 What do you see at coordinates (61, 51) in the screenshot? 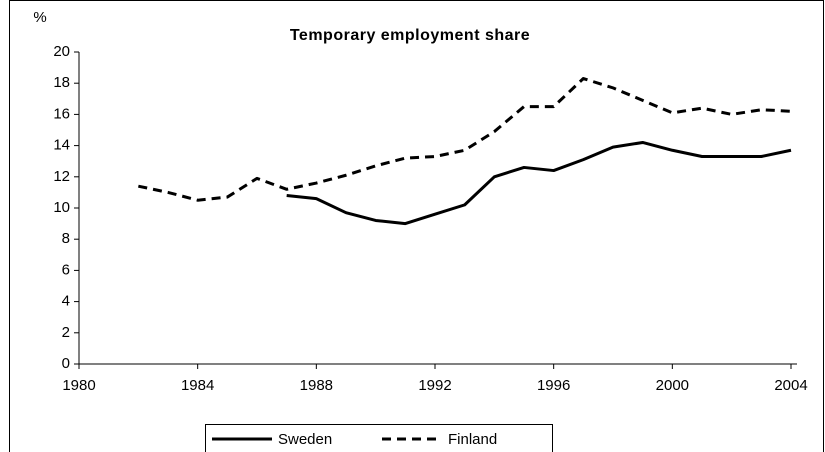
I see `y-tick-label: 20` at bounding box center [61, 51].